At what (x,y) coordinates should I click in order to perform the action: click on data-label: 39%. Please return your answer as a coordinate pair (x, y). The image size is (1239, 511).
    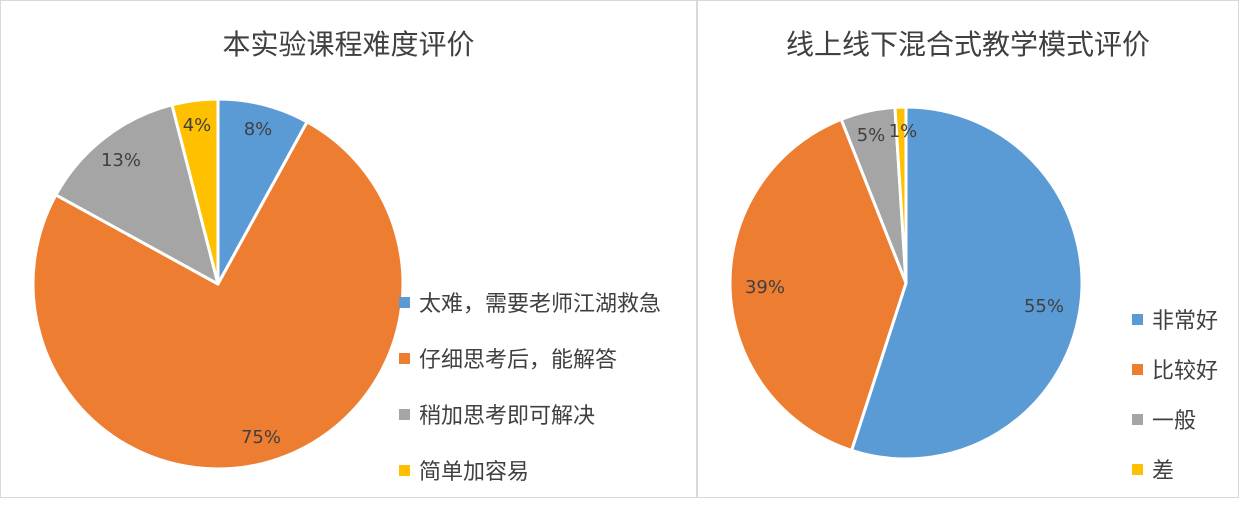
    Looking at the image, I should click on (765, 287).